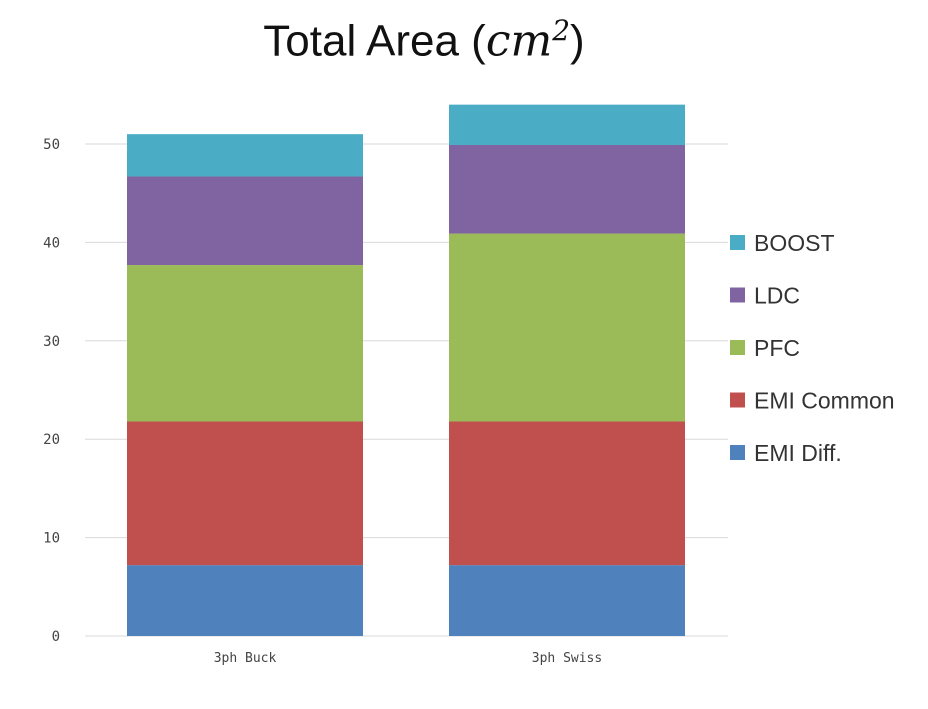 The height and width of the screenshot is (709, 928). Describe the element at coordinates (51, 440) in the screenshot. I see `y-tick-label: 20` at that location.